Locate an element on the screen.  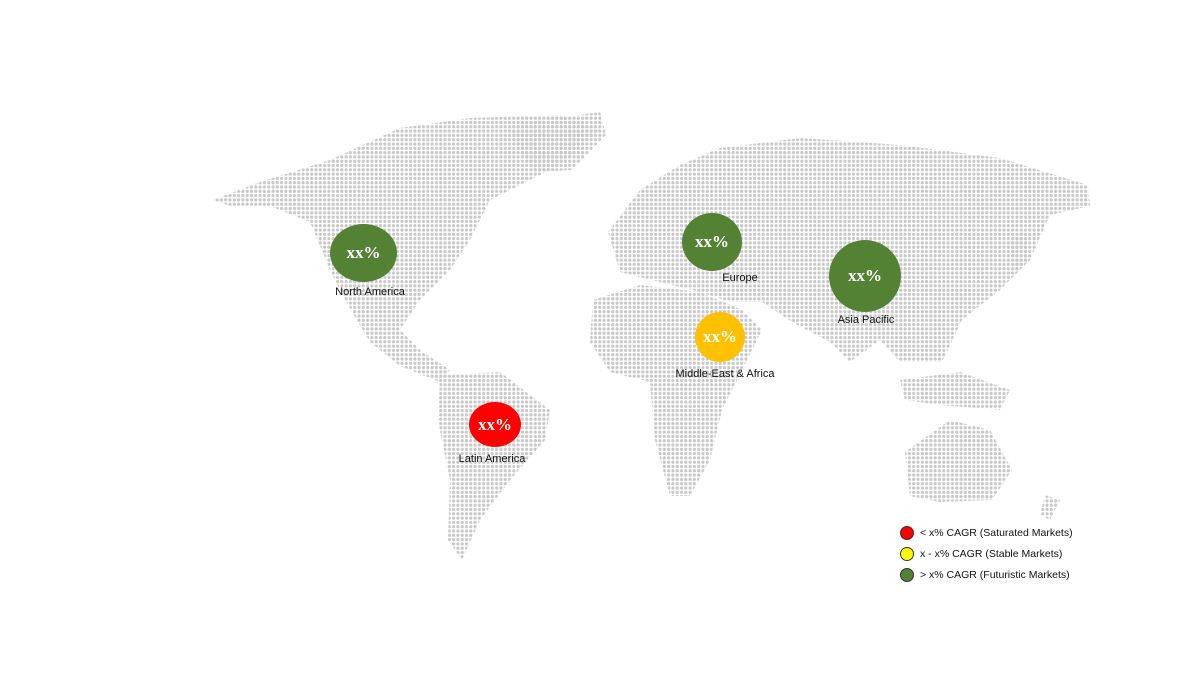
southeast-asia-islands is located at coordinates (955, 391).